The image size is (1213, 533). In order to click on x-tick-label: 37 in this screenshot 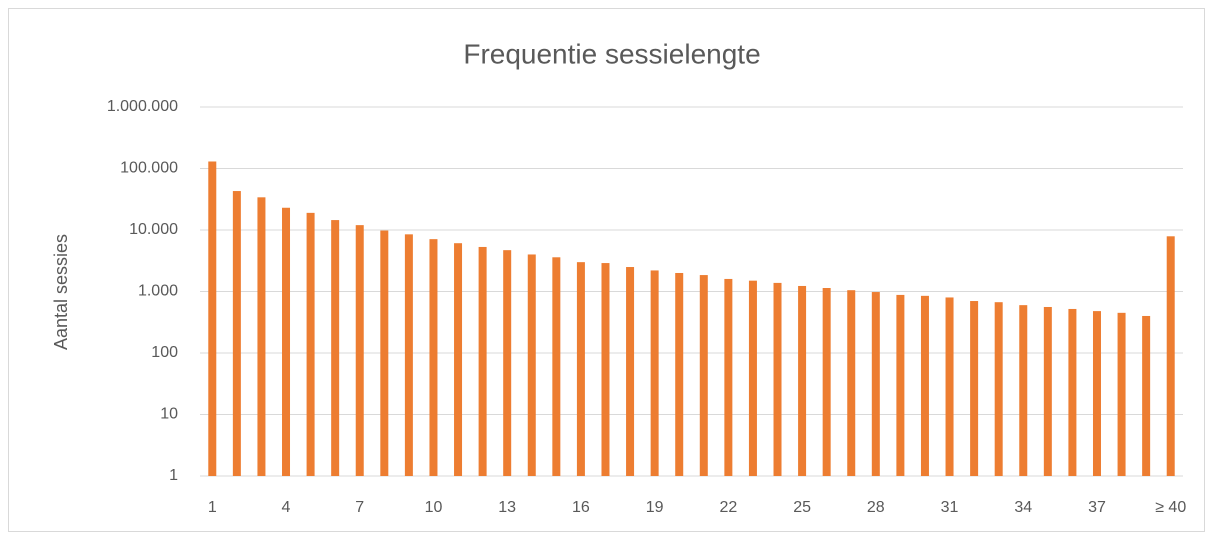, I will do `click(1097, 507)`.